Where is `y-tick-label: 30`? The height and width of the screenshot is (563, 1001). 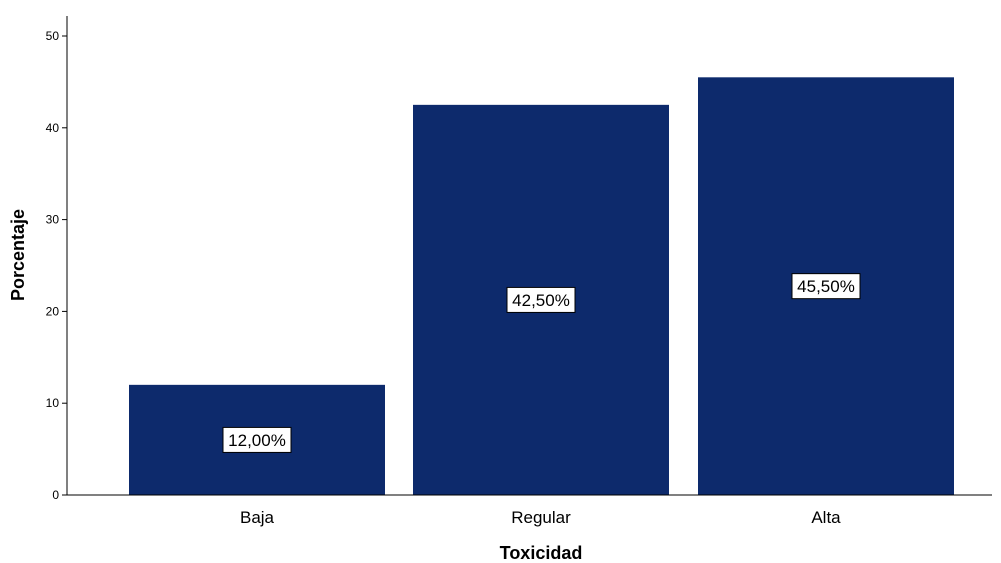 y-tick-label: 30 is located at coordinates (53, 220).